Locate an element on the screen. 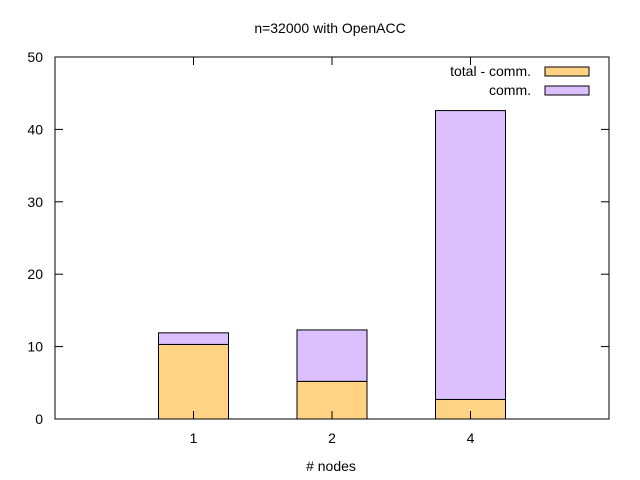 The width and height of the screenshot is (640, 480). y-tick-label: 0 is located at coordinates (39, 419).